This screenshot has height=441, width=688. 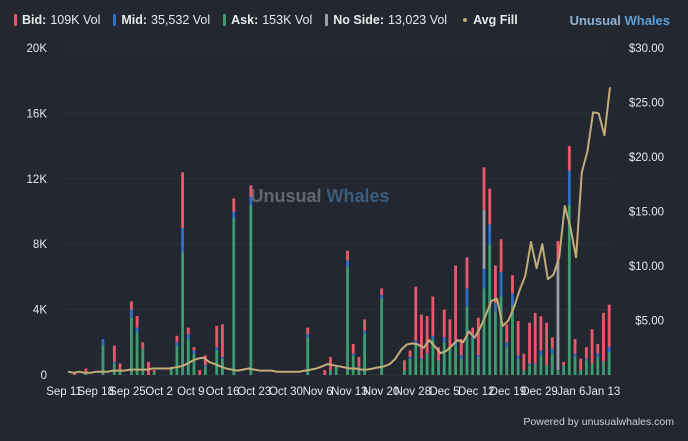 I want to click on legend-item-no-side: No Side: 13,023 Vol, so click(x=386, y=20).